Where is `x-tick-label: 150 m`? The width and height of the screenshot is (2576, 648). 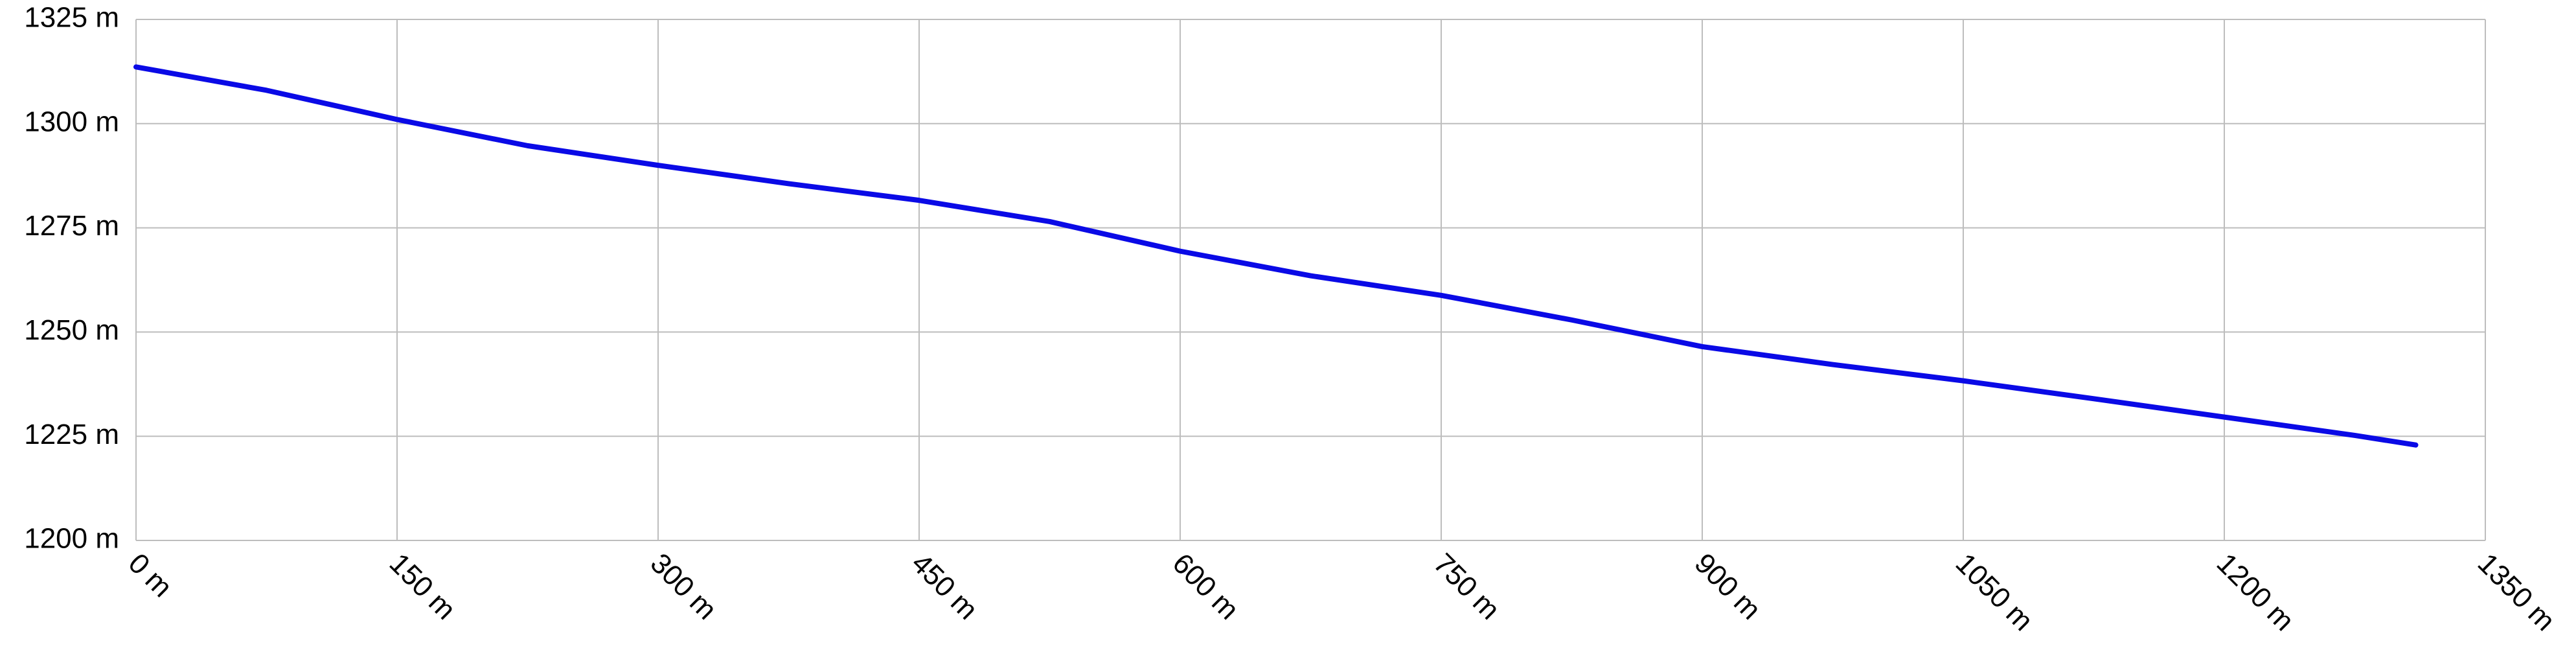
x-tick-label: 150 m is located at coordinates (423, 587).